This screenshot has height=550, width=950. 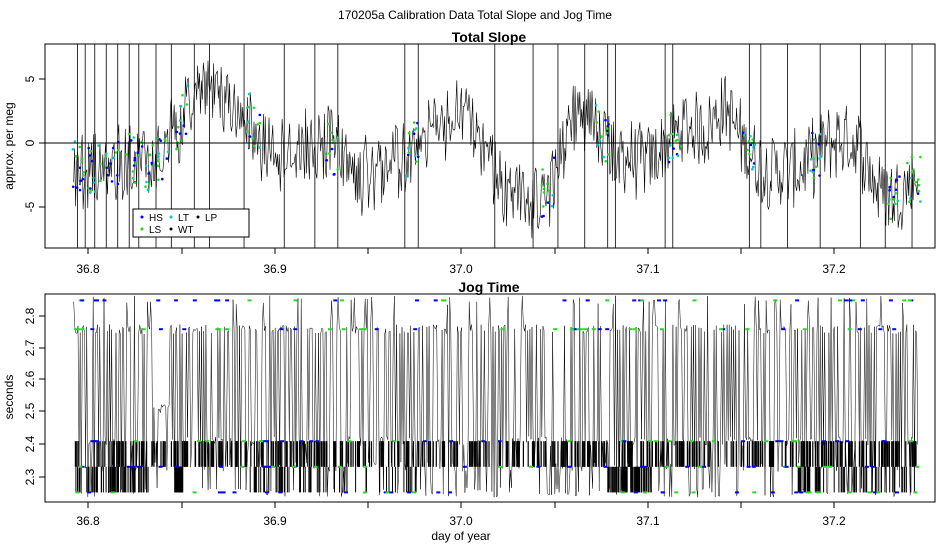 I want to click on legend-box, so click(x=191, y=223).